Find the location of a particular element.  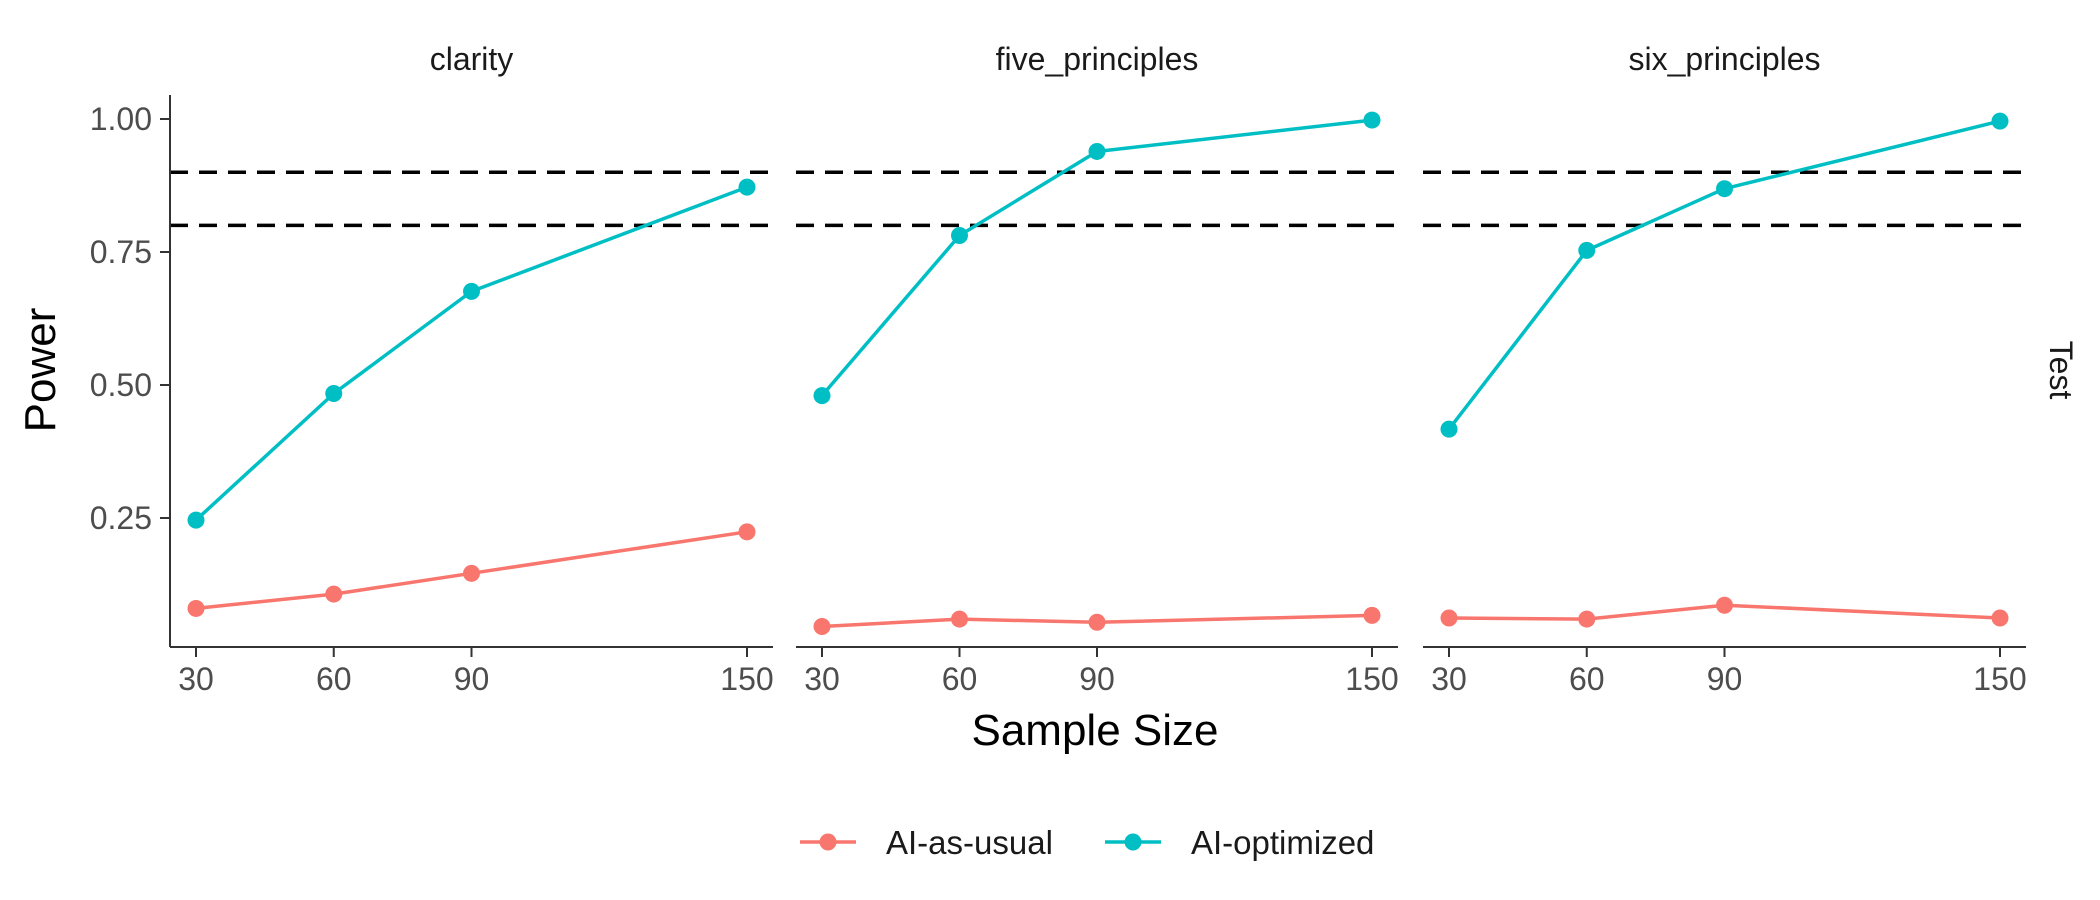

facet-strip-label: six_principles is located at coordinates (1724, 59).